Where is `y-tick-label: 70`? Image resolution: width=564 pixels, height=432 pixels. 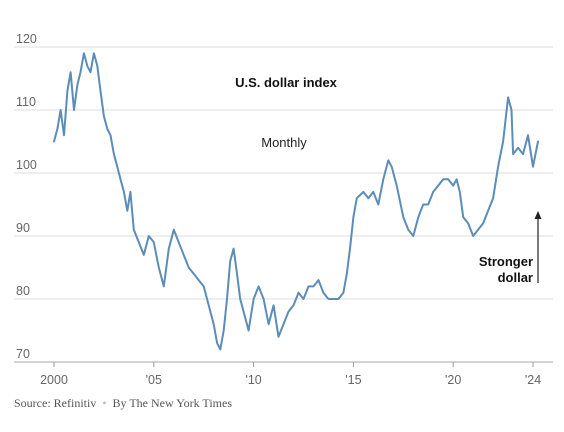 y-tick-label: 70 is located at coordinates (23, 354).